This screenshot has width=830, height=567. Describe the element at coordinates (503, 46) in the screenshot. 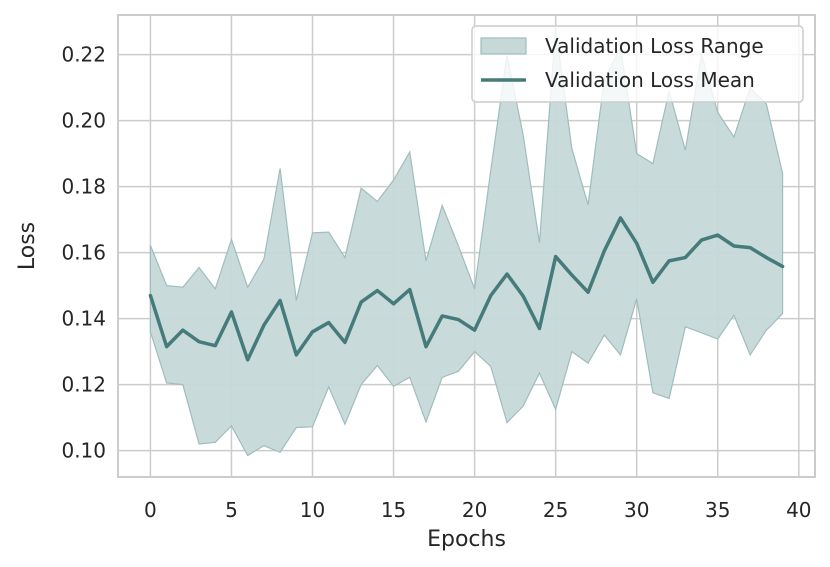

I see `legend-swatch-range` at that location.